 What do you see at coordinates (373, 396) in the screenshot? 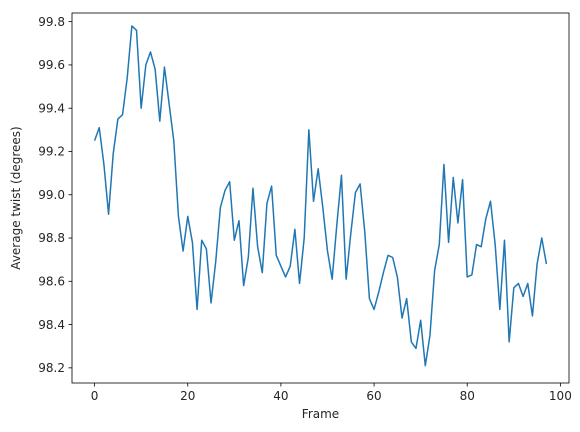
I see `x-tick-label: 60` at bounding box center [373, 396].